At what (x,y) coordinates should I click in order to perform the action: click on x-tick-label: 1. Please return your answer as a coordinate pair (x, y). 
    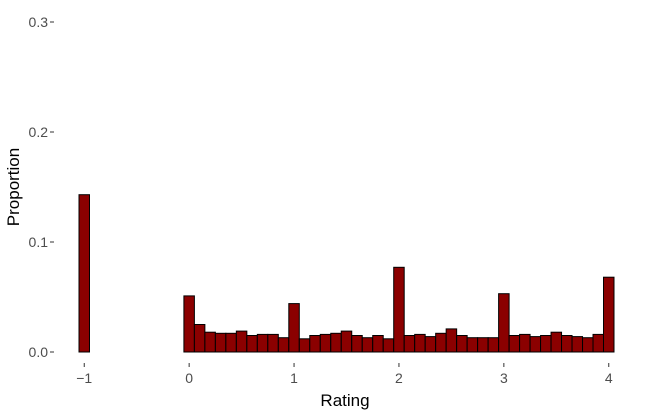
    Looking at the image, I should click on (294, 378).